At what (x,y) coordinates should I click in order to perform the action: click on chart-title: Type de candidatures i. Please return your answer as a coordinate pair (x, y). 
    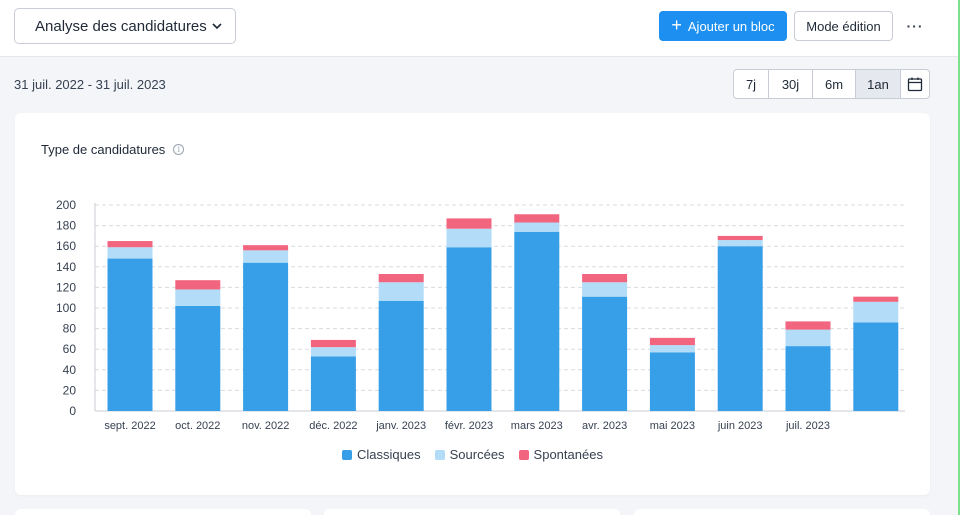
    Looking at the image, I should click on (113, 149).